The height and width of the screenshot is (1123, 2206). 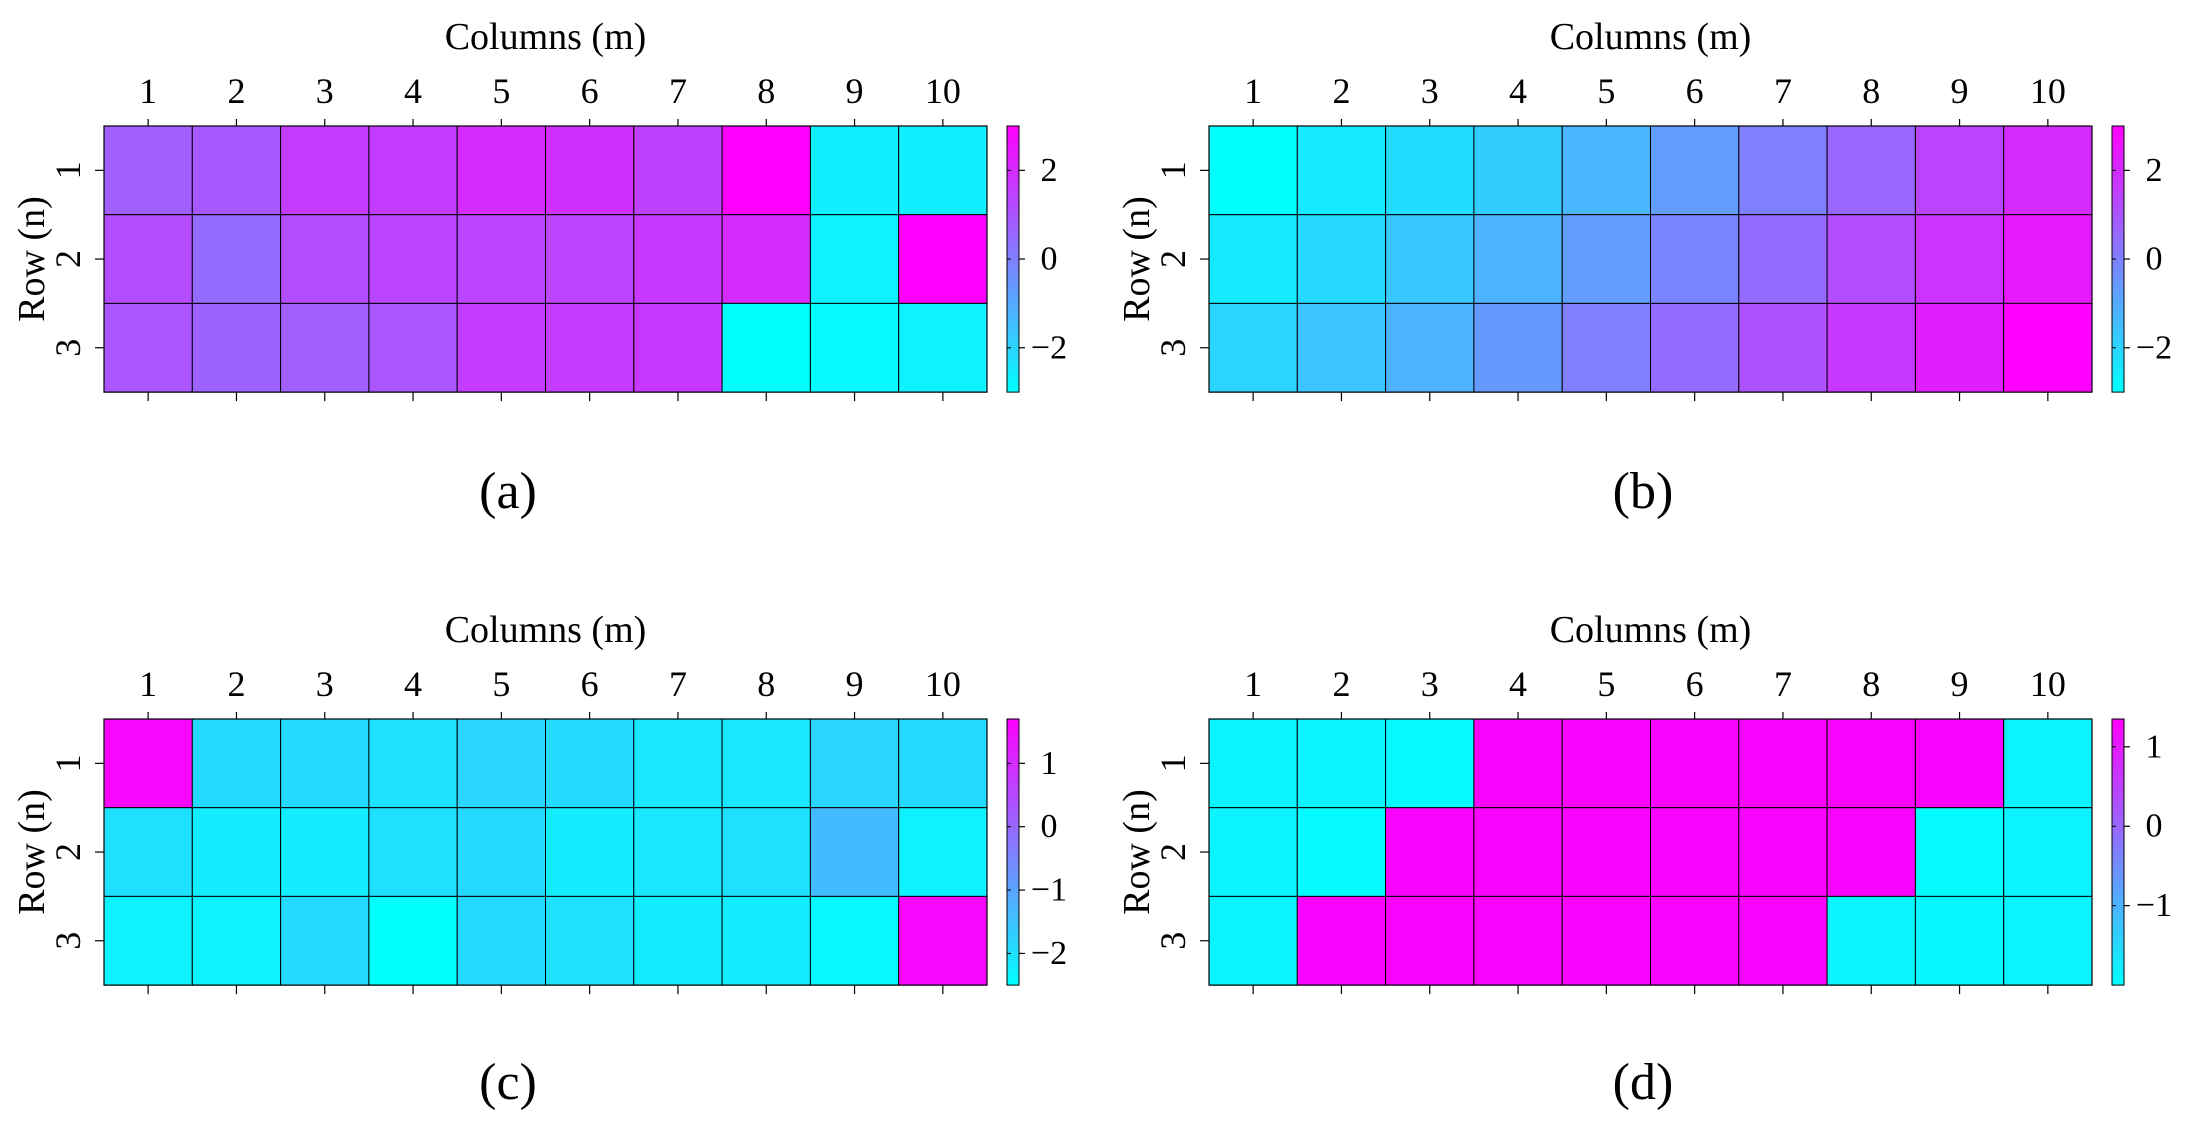 I want to click on heatmap-cell-a-r1-c2, so click(x=236, y=170).